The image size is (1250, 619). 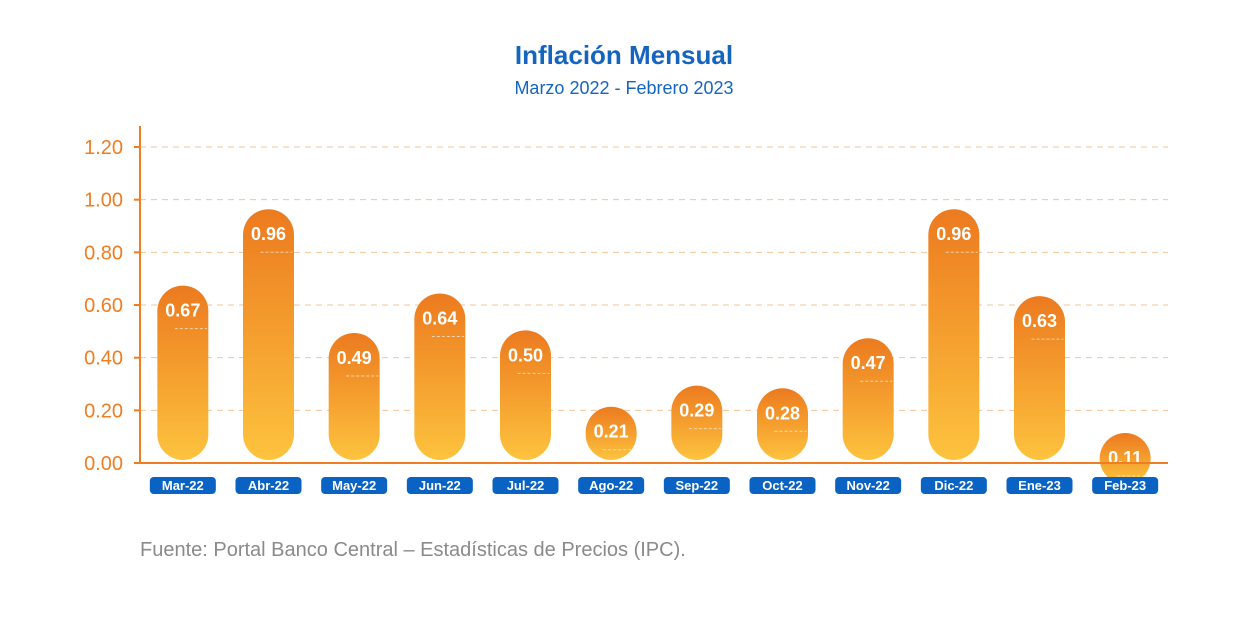 I want to click on bar-group: 0.63, so click(x=1039, y=378).